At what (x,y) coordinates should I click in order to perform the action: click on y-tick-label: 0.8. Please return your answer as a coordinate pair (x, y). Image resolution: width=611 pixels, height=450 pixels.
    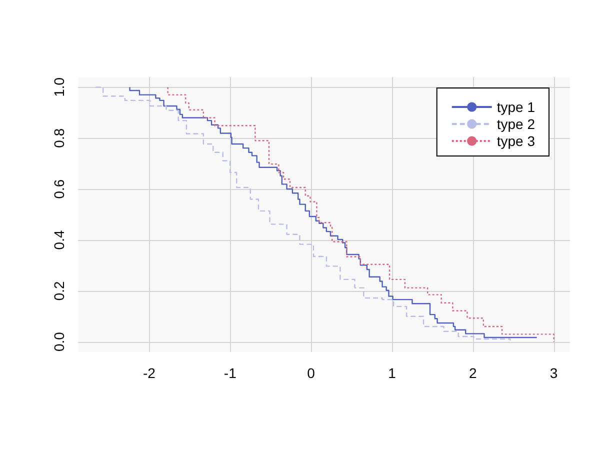
    Looking at the image, I should click on (59, 138).